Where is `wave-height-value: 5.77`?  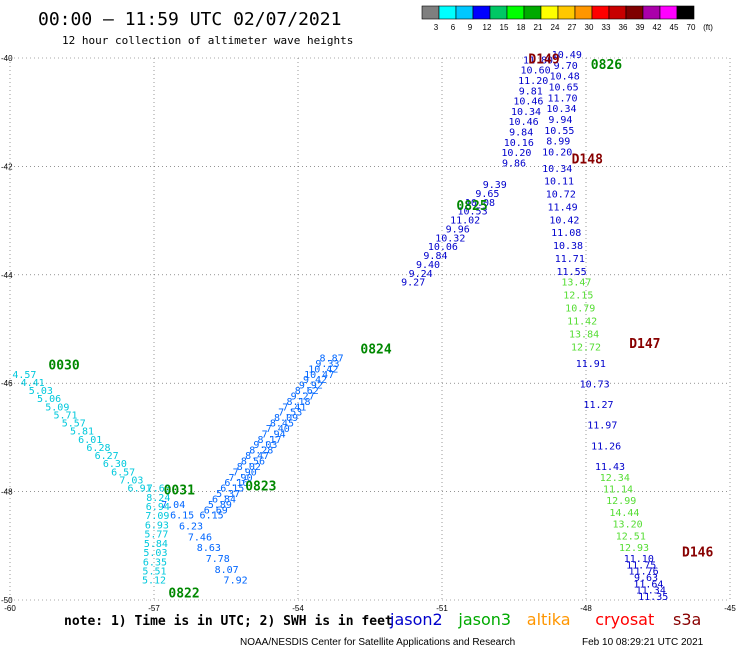 wave-height-value: 5.77 is located at coordinates (156, 535).